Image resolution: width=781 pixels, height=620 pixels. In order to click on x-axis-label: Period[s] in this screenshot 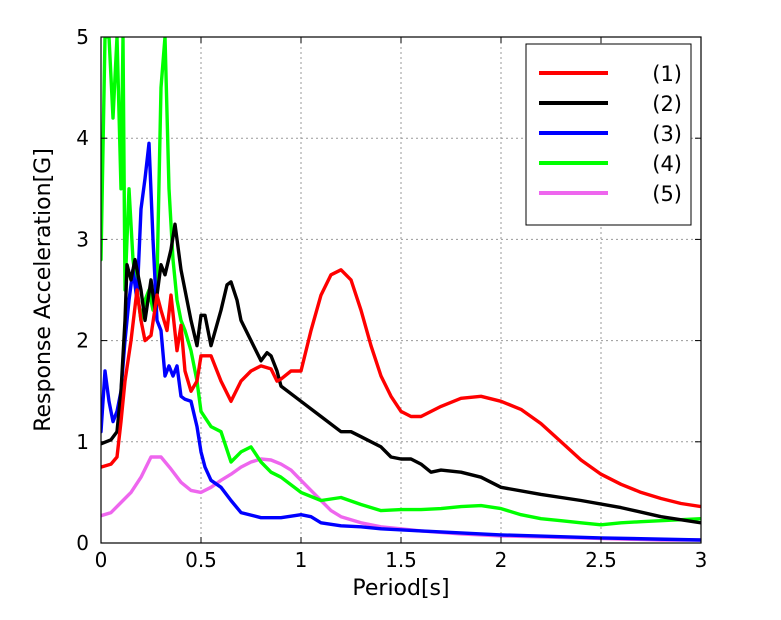, I will do `click(400, 588)`.